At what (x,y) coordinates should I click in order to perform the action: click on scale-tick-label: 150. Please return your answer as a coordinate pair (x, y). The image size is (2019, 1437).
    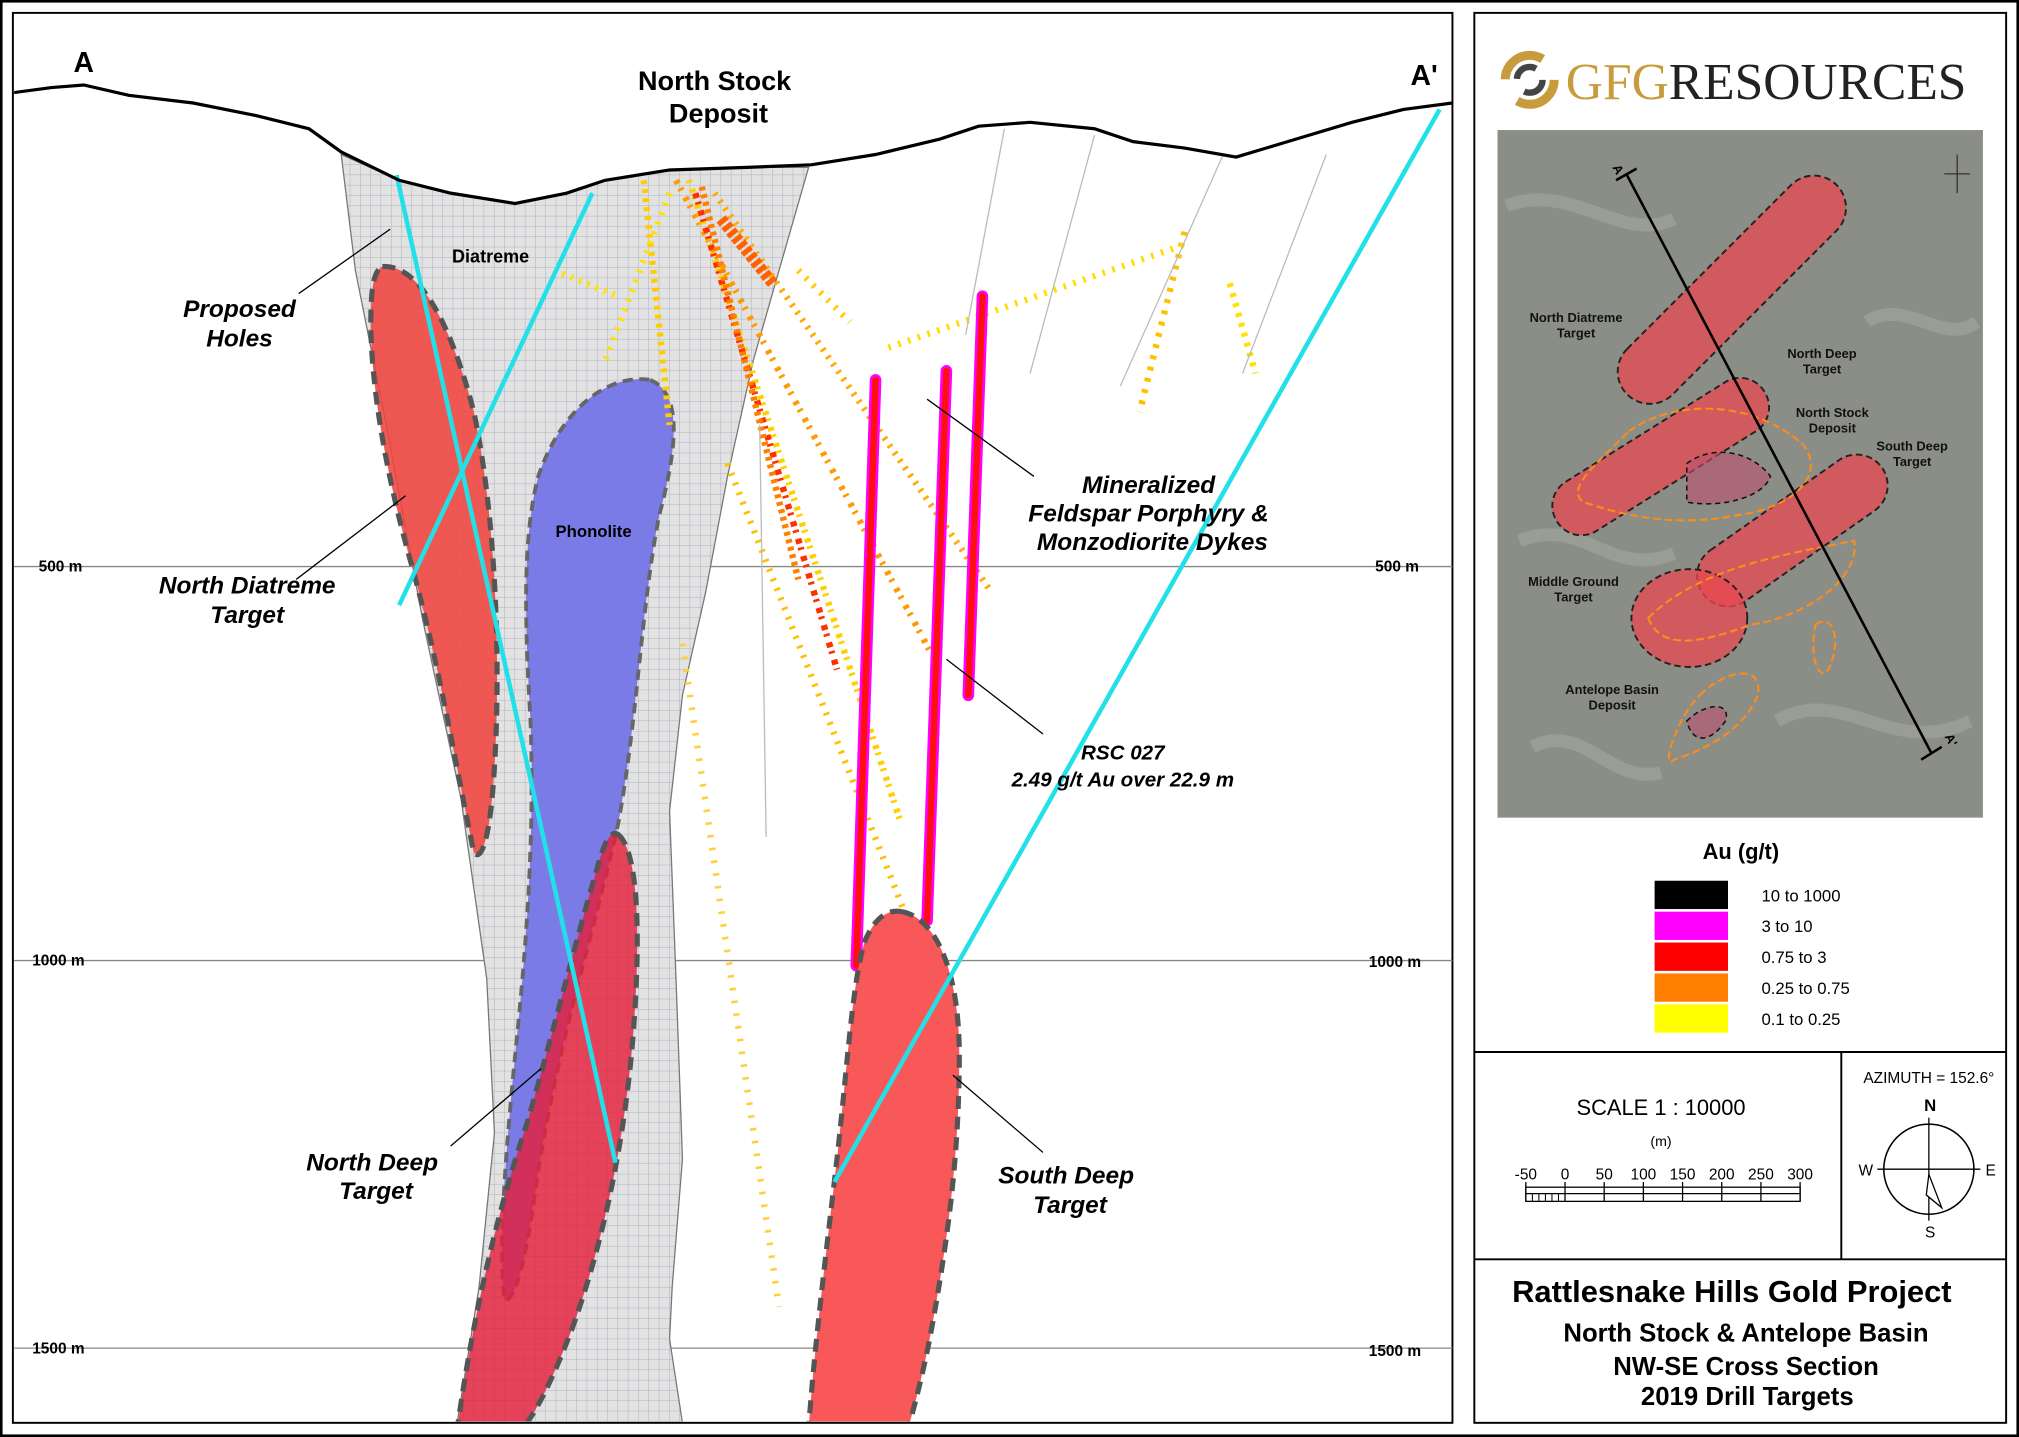
    Looking at the image, I should click on (1683, 1174).